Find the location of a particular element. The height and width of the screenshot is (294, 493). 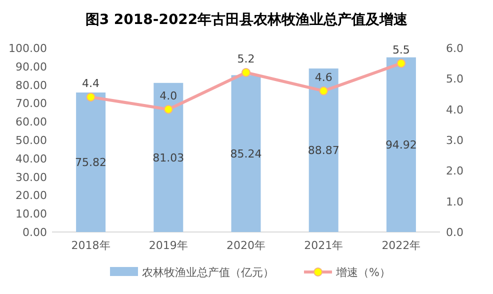

y-tick-label: 60.00 is located at coordinates (31, 122).